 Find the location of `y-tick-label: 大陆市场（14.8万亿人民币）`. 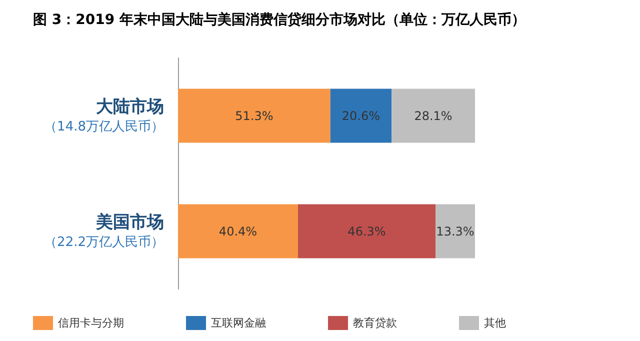

y-tick-label: 大陆市场（14.8万亿人民币） is located at coordinates (104, 115).